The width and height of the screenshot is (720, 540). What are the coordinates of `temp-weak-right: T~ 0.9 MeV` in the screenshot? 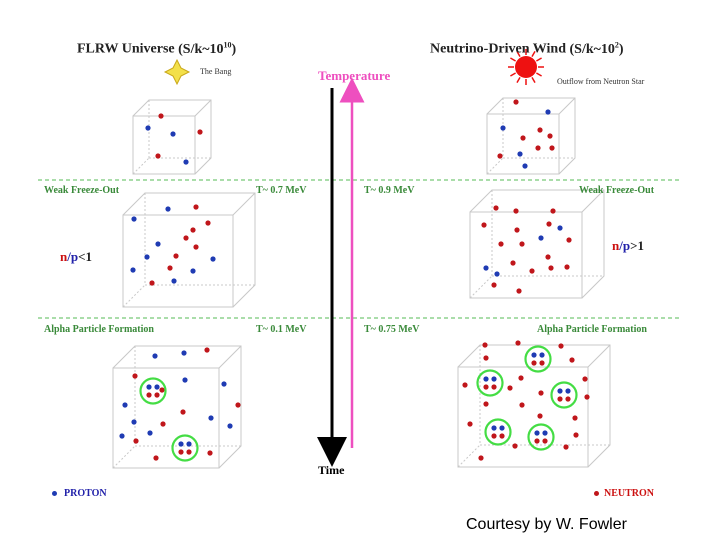 It's located at (389, 190).